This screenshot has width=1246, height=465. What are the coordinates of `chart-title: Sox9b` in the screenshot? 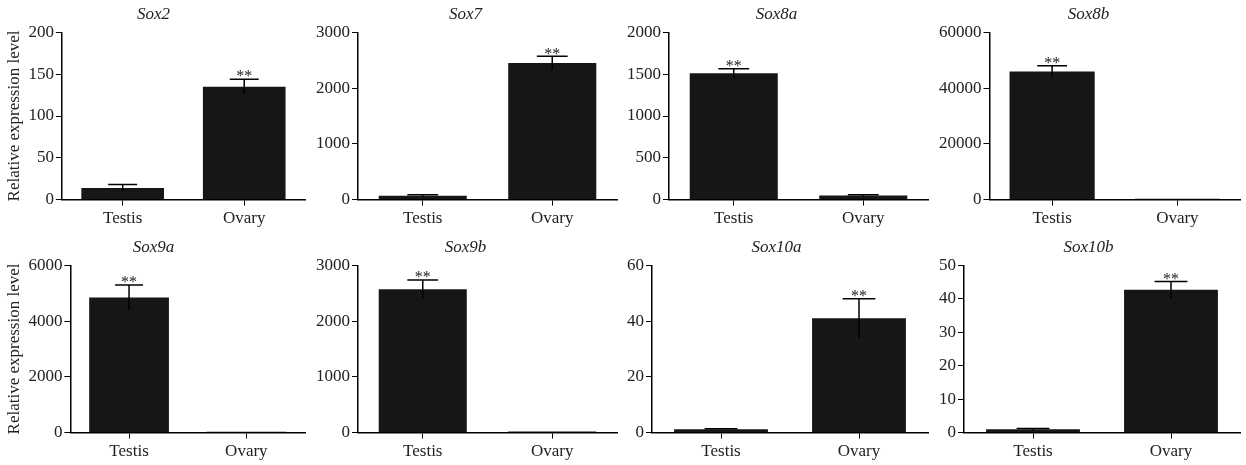 It's located at (465, 246).